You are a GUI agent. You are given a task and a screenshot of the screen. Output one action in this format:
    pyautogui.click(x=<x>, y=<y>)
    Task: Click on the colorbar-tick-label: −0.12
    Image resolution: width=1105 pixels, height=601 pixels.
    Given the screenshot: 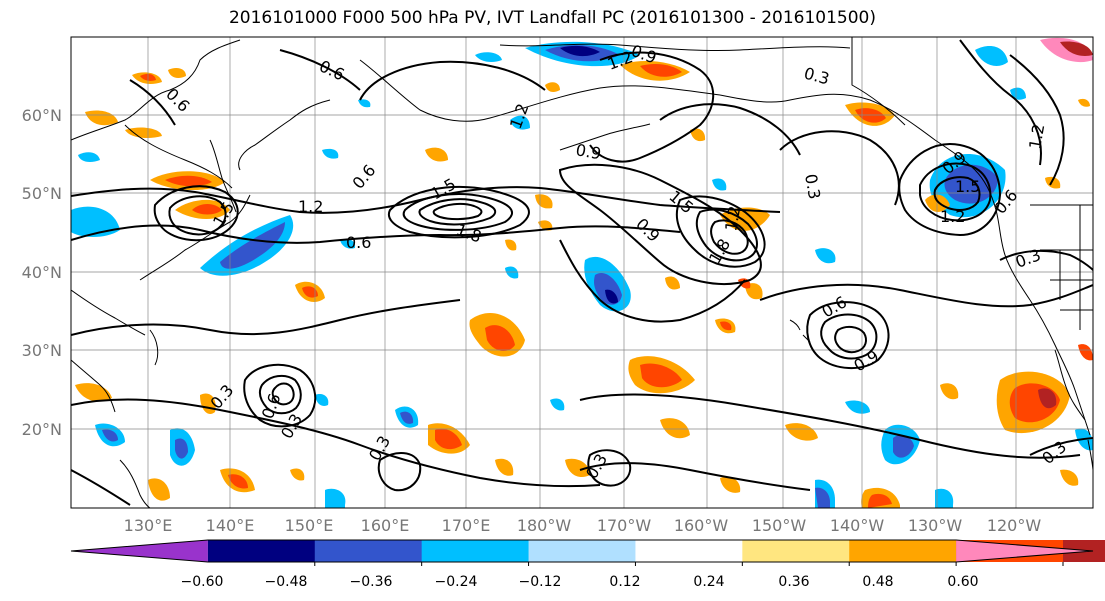 What is the action you would take?
    pyautogui.click(x=540, y=582)
    